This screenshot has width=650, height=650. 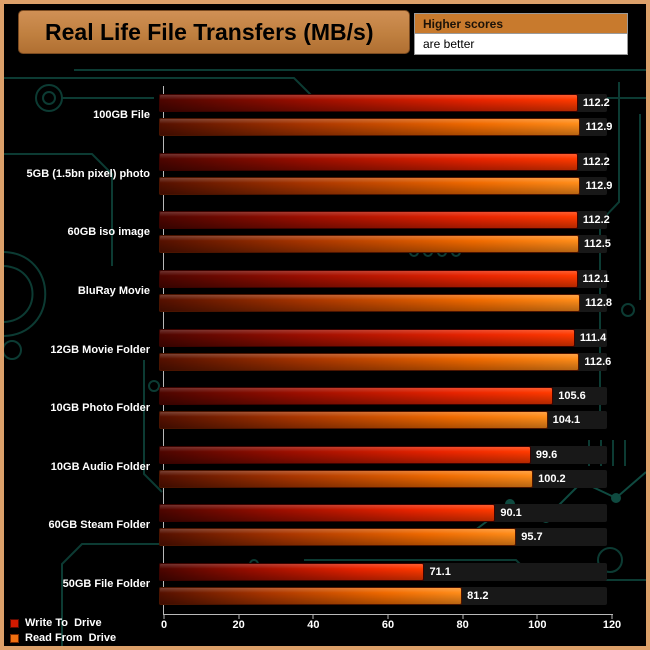 I want to click on value-label: 112.8, so click(x=599, y=303).